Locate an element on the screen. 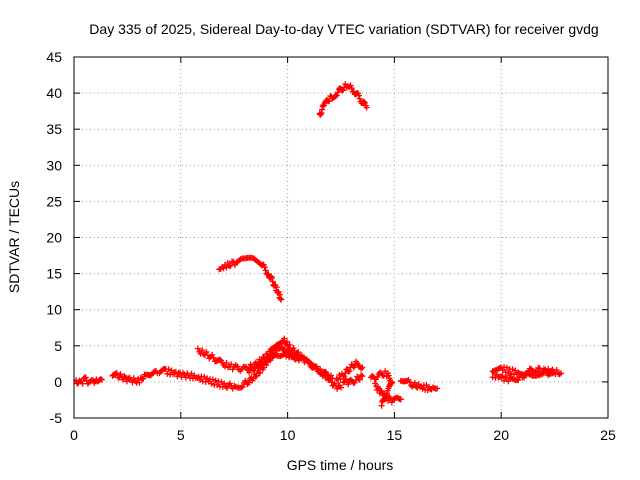 This screenshot has width=640, height=480. y-tick-label: 25 is located at coordinates (54, 201).